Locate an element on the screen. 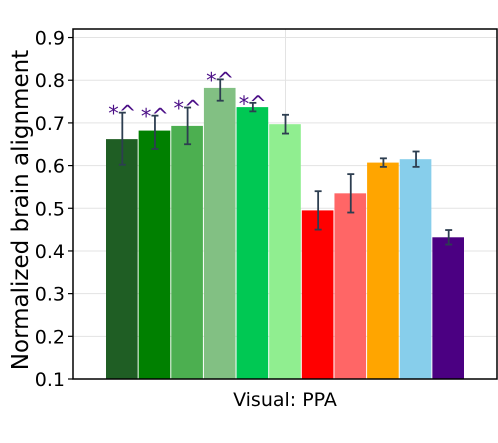 The image size is (498, 443). annotations-group: *^ *^ *^*^*^ is located at coordinates (187, 98).